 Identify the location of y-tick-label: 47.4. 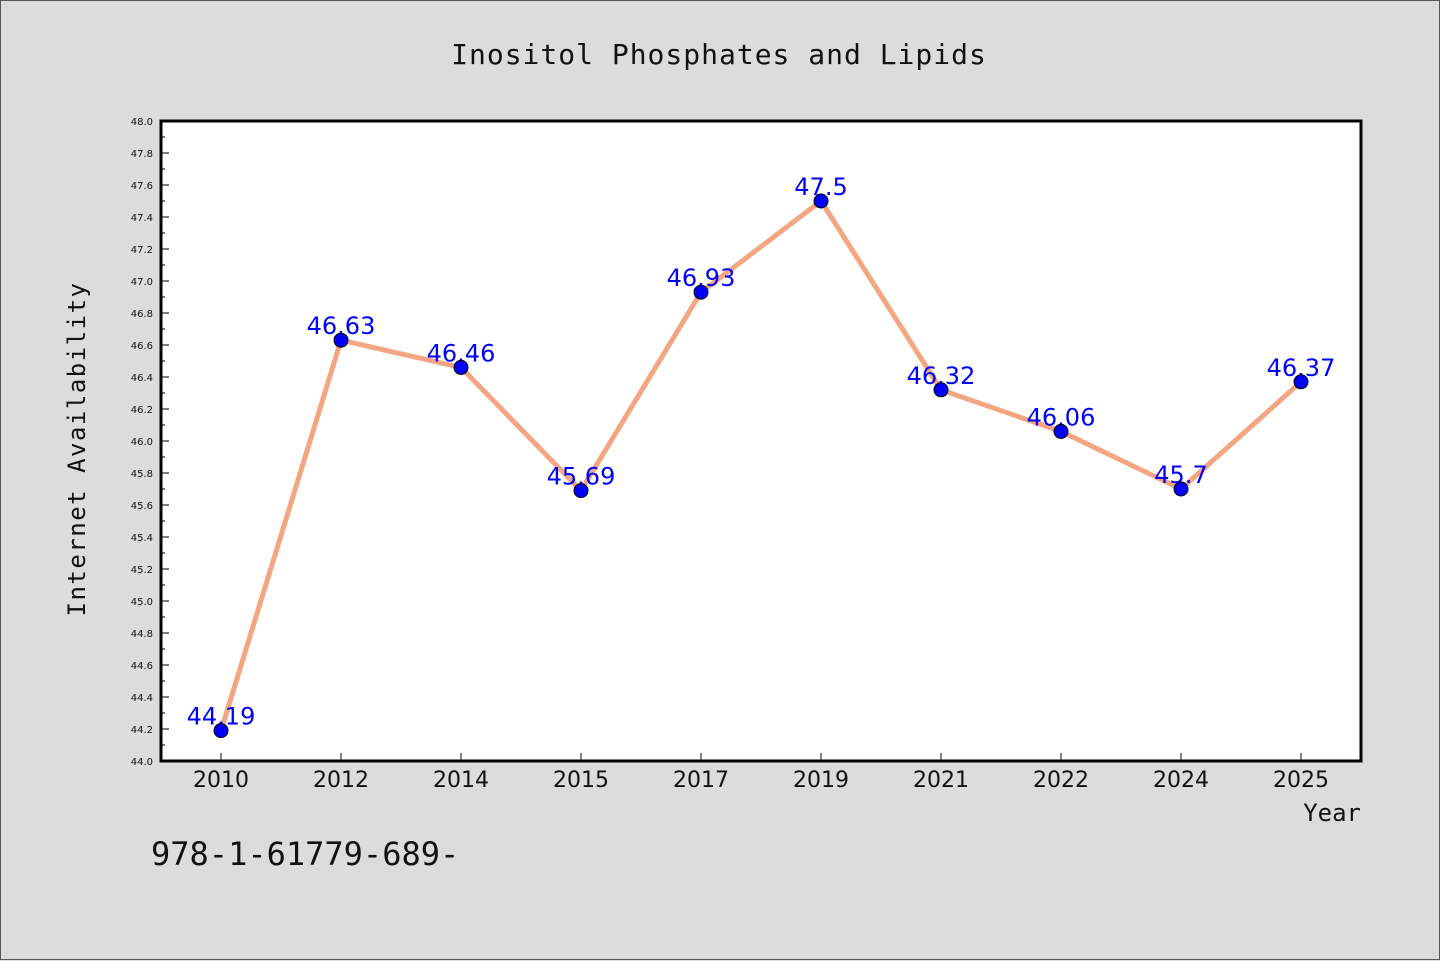
(142, 218).